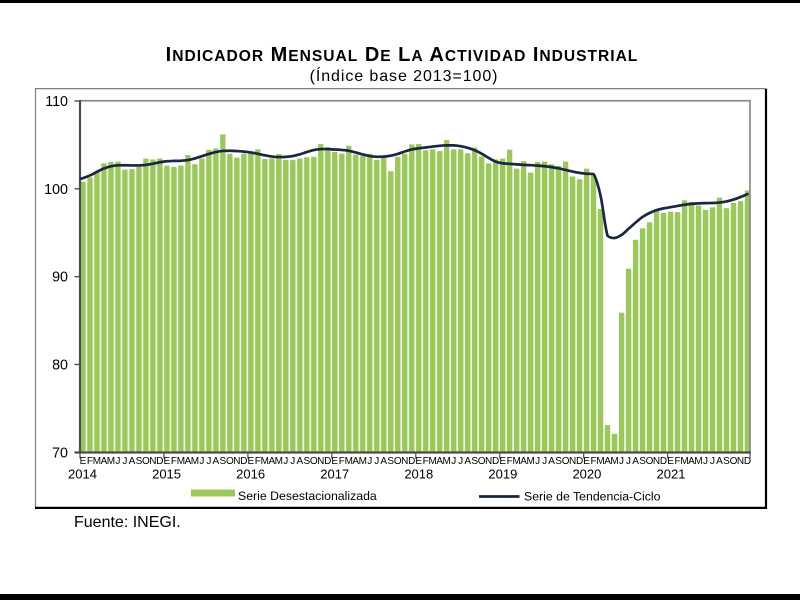 This screenshot has width=800, height=600. What do you see at coordinates (250, 474) in the screenshot?
I see `svg-text: 2016` at bounding box center [250, 474].